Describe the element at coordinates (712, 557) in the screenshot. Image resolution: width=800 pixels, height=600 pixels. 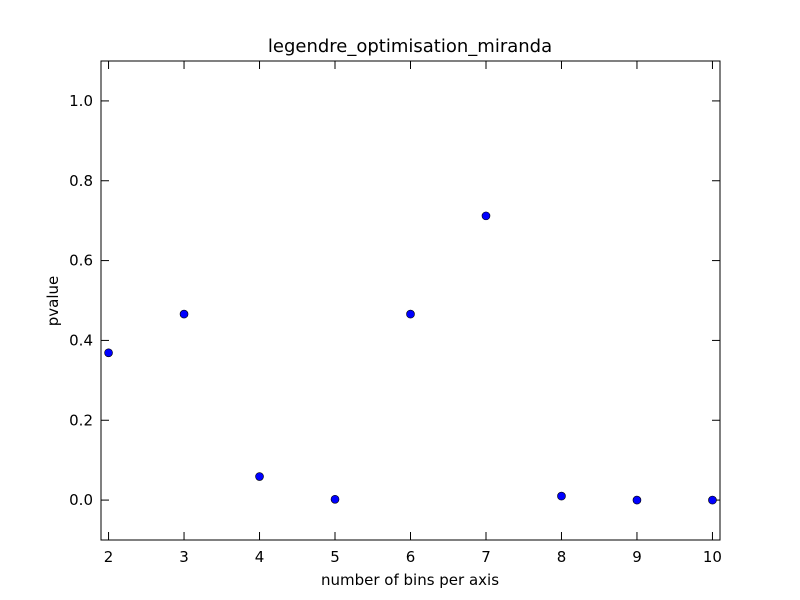
I see `x-tick-label: 10` at that location.